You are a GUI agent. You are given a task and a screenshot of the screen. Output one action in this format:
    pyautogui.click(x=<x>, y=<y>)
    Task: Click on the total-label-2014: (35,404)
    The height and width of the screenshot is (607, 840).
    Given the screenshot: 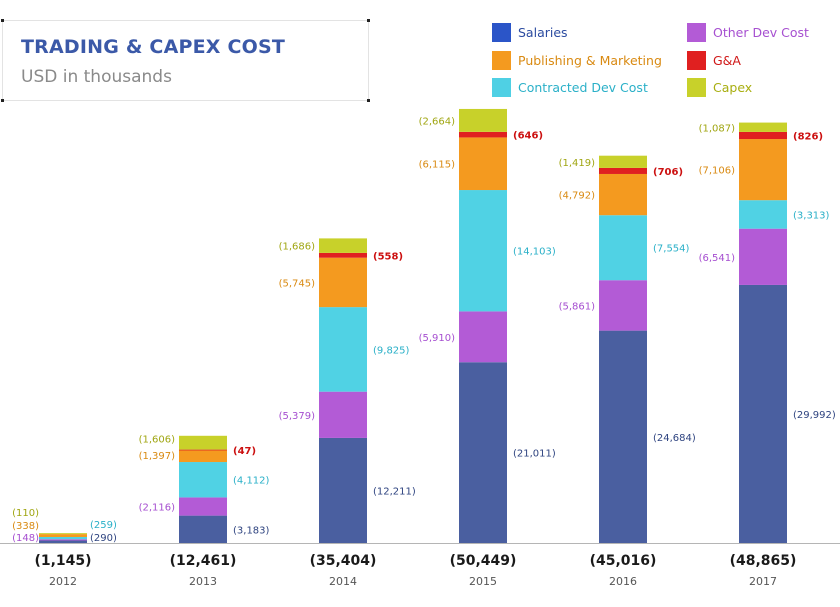 What is the action you would take?
    pyautogui.click(x=343, y=561)
    